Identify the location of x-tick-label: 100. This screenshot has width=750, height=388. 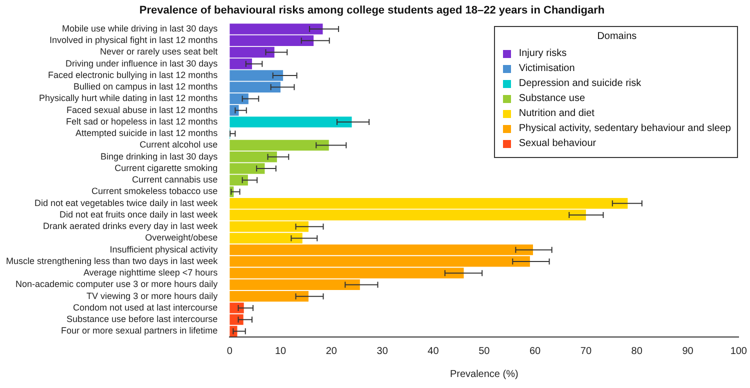
(739, 351).